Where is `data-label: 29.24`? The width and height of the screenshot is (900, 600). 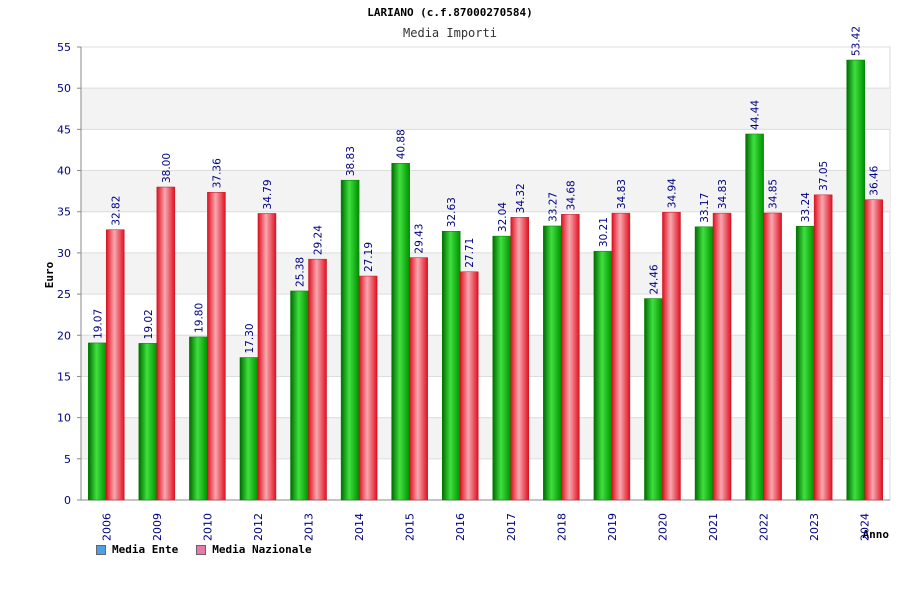
data-label: 29.24 is located at coordinates (319, 240).